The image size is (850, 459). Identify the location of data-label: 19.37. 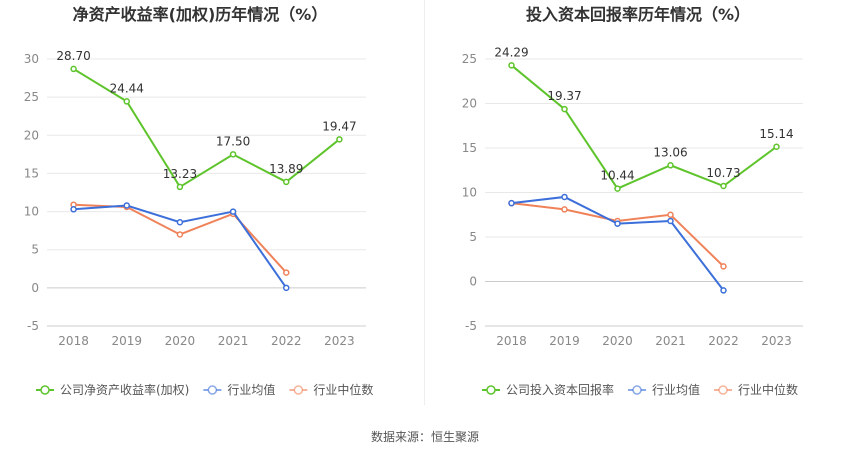
(564, 96).